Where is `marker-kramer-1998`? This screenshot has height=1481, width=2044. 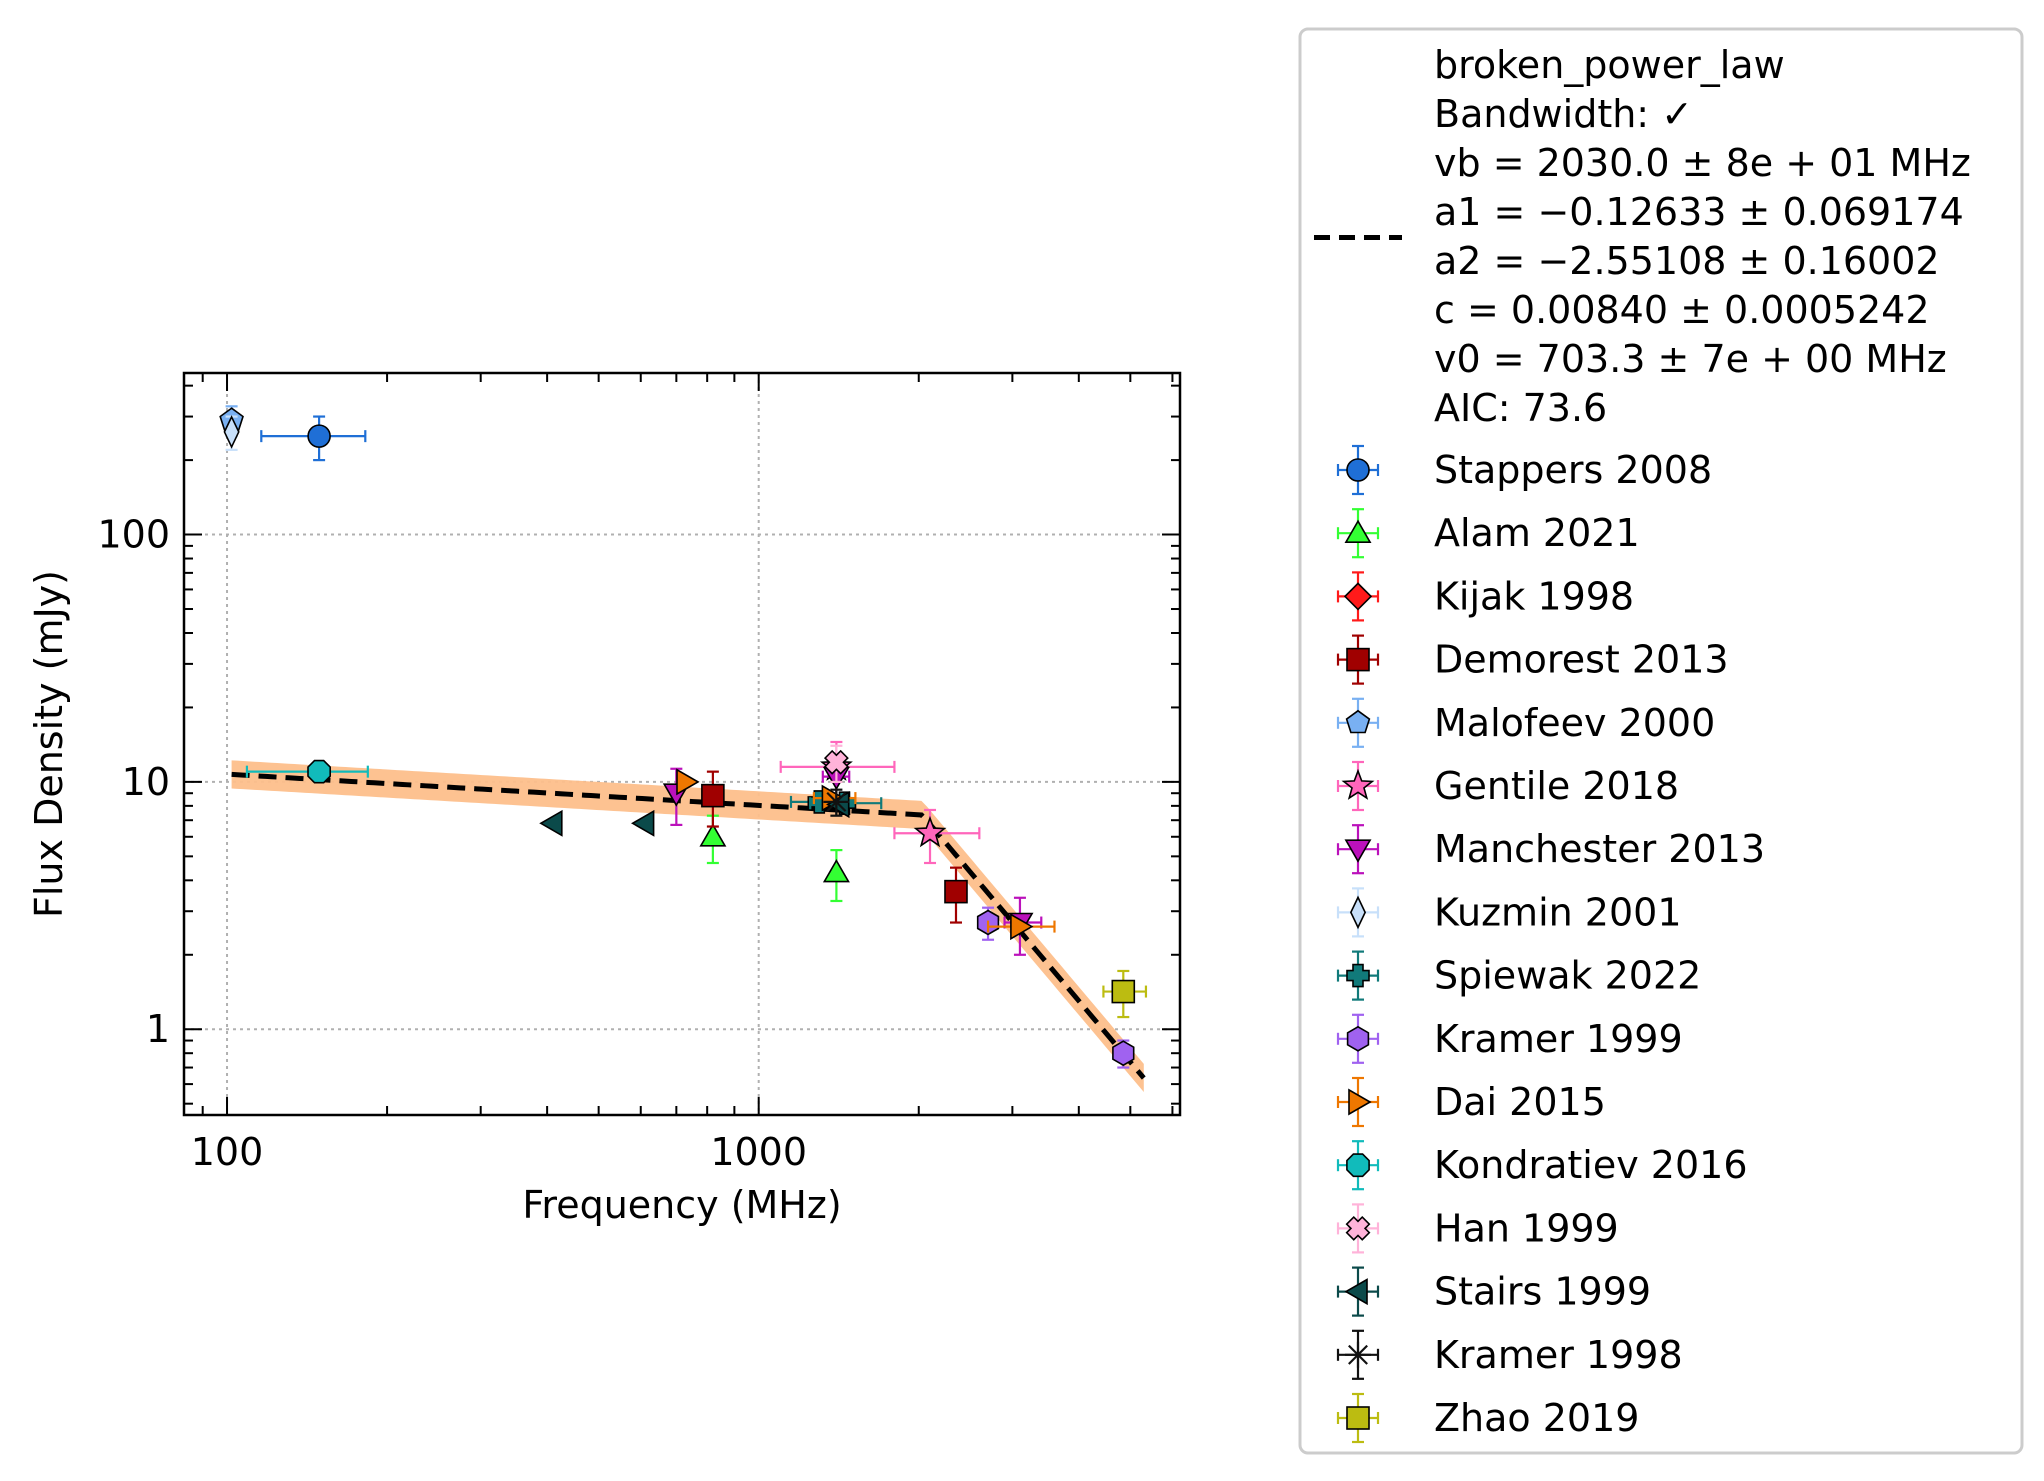
marker-kramer-1998 is located at coordinates (836, 801).